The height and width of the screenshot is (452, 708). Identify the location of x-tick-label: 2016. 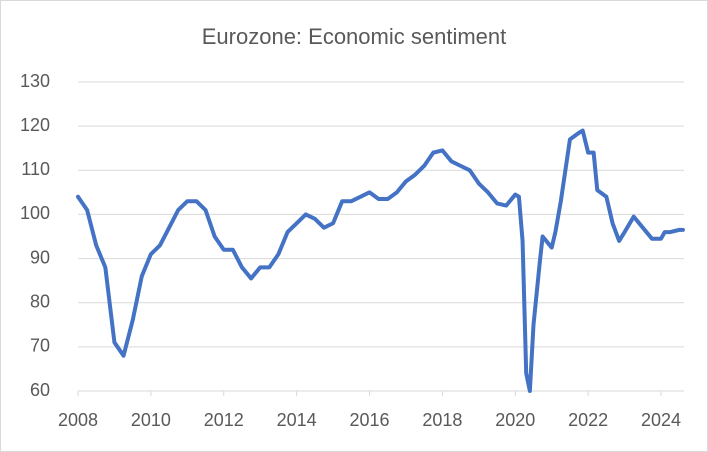
(369, 420).